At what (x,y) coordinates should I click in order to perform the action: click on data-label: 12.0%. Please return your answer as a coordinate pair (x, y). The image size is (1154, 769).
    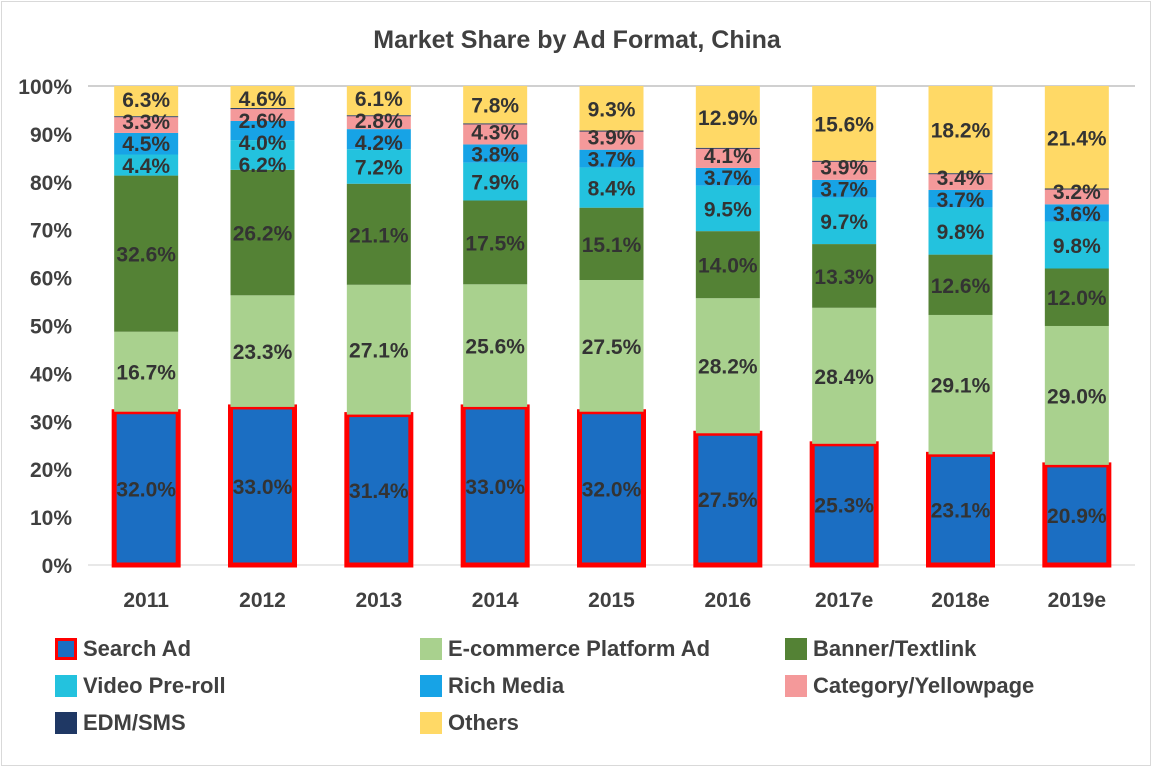
    Looking at the image, I should click on (1077, 298).